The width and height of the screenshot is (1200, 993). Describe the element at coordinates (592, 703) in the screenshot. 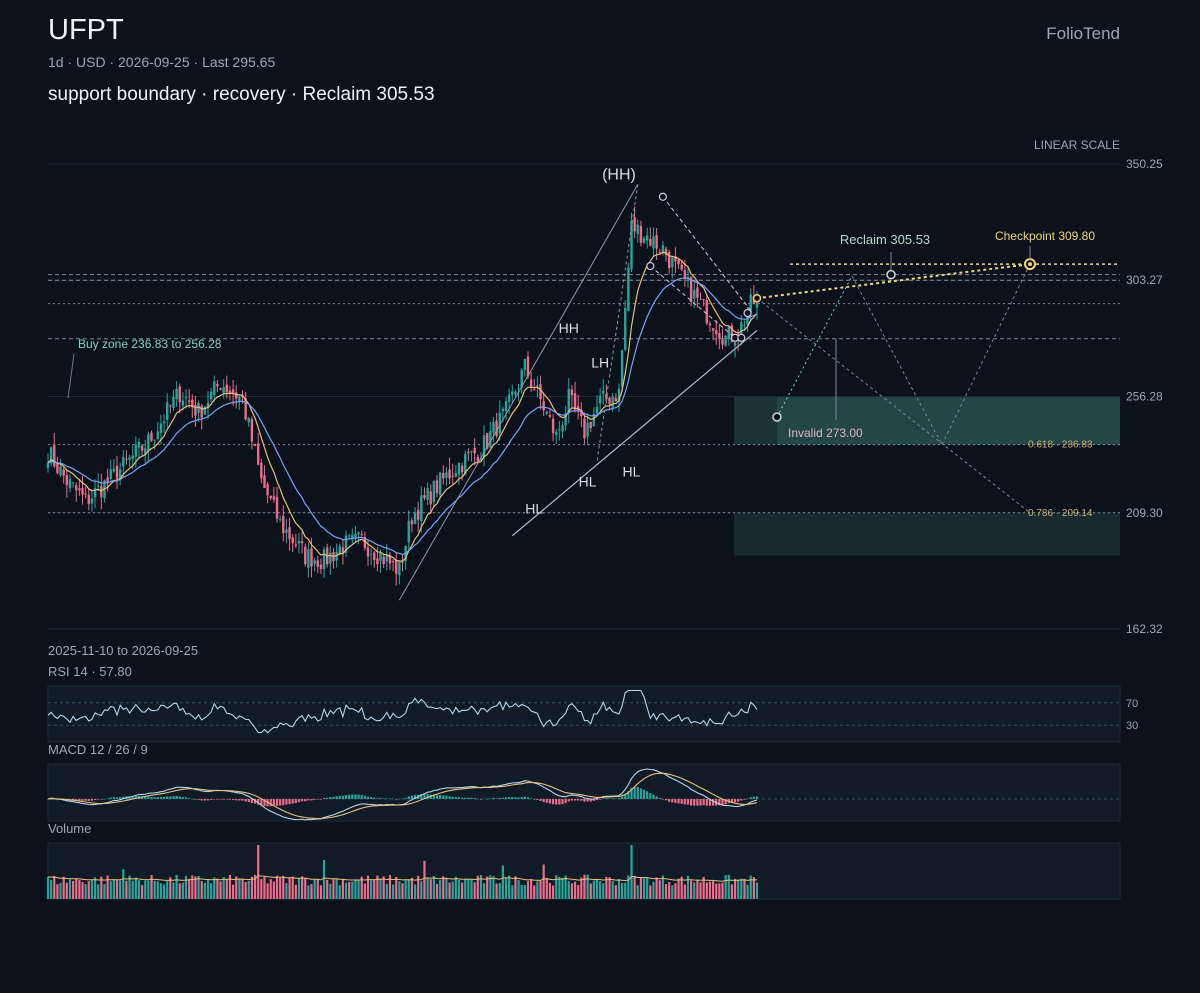

I see `rsi-panel: RSI 14 · 57.80 70 30` at that location.